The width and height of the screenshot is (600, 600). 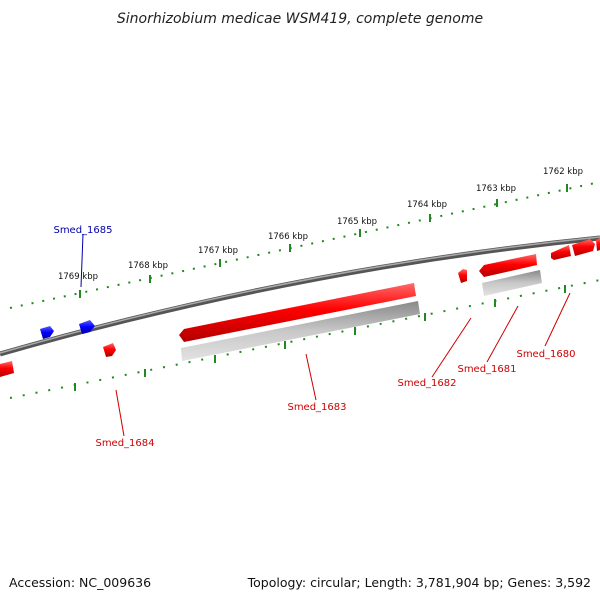 I want to click on gene-arrow-edge-left, so click(x=7, y=369).